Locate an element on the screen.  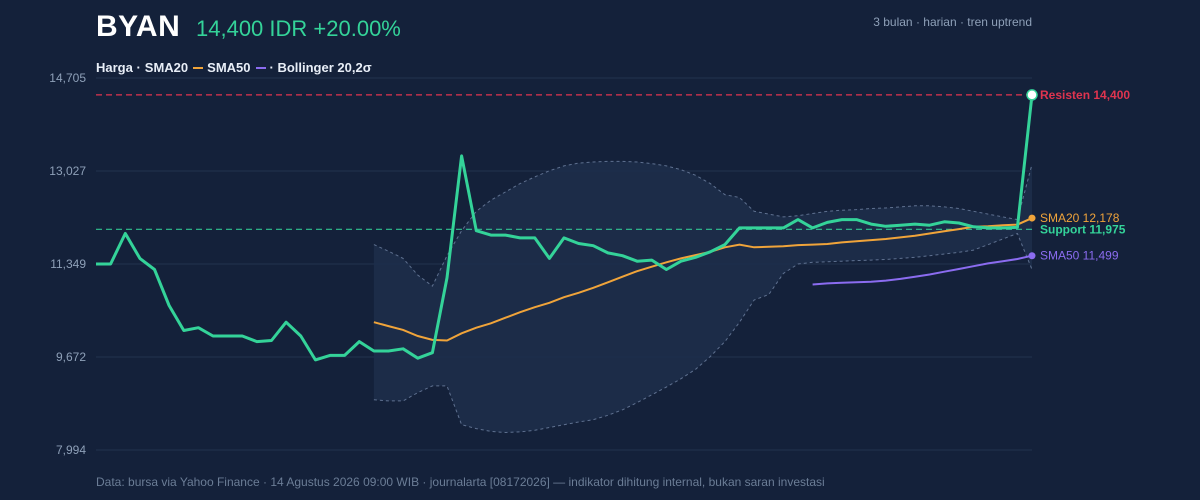
chart-legend: Harga · SMA20 SMA50 · Bollinger 20,2σ is located at coordinates (234, 67).